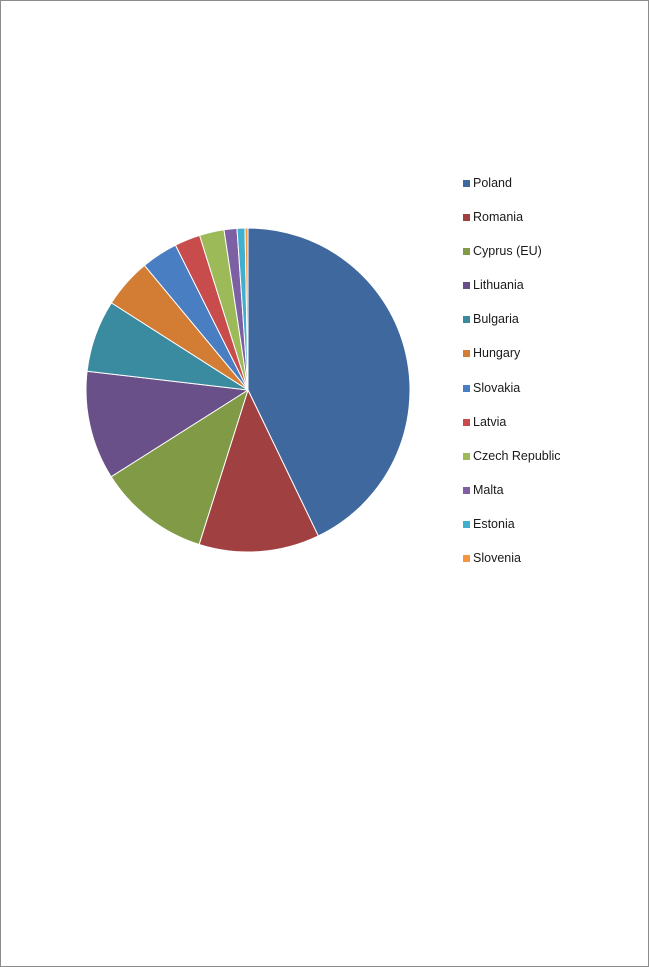 This screenshot has height=967, width=649. I want to click on legend-label: Latvia, so click(490, 421).